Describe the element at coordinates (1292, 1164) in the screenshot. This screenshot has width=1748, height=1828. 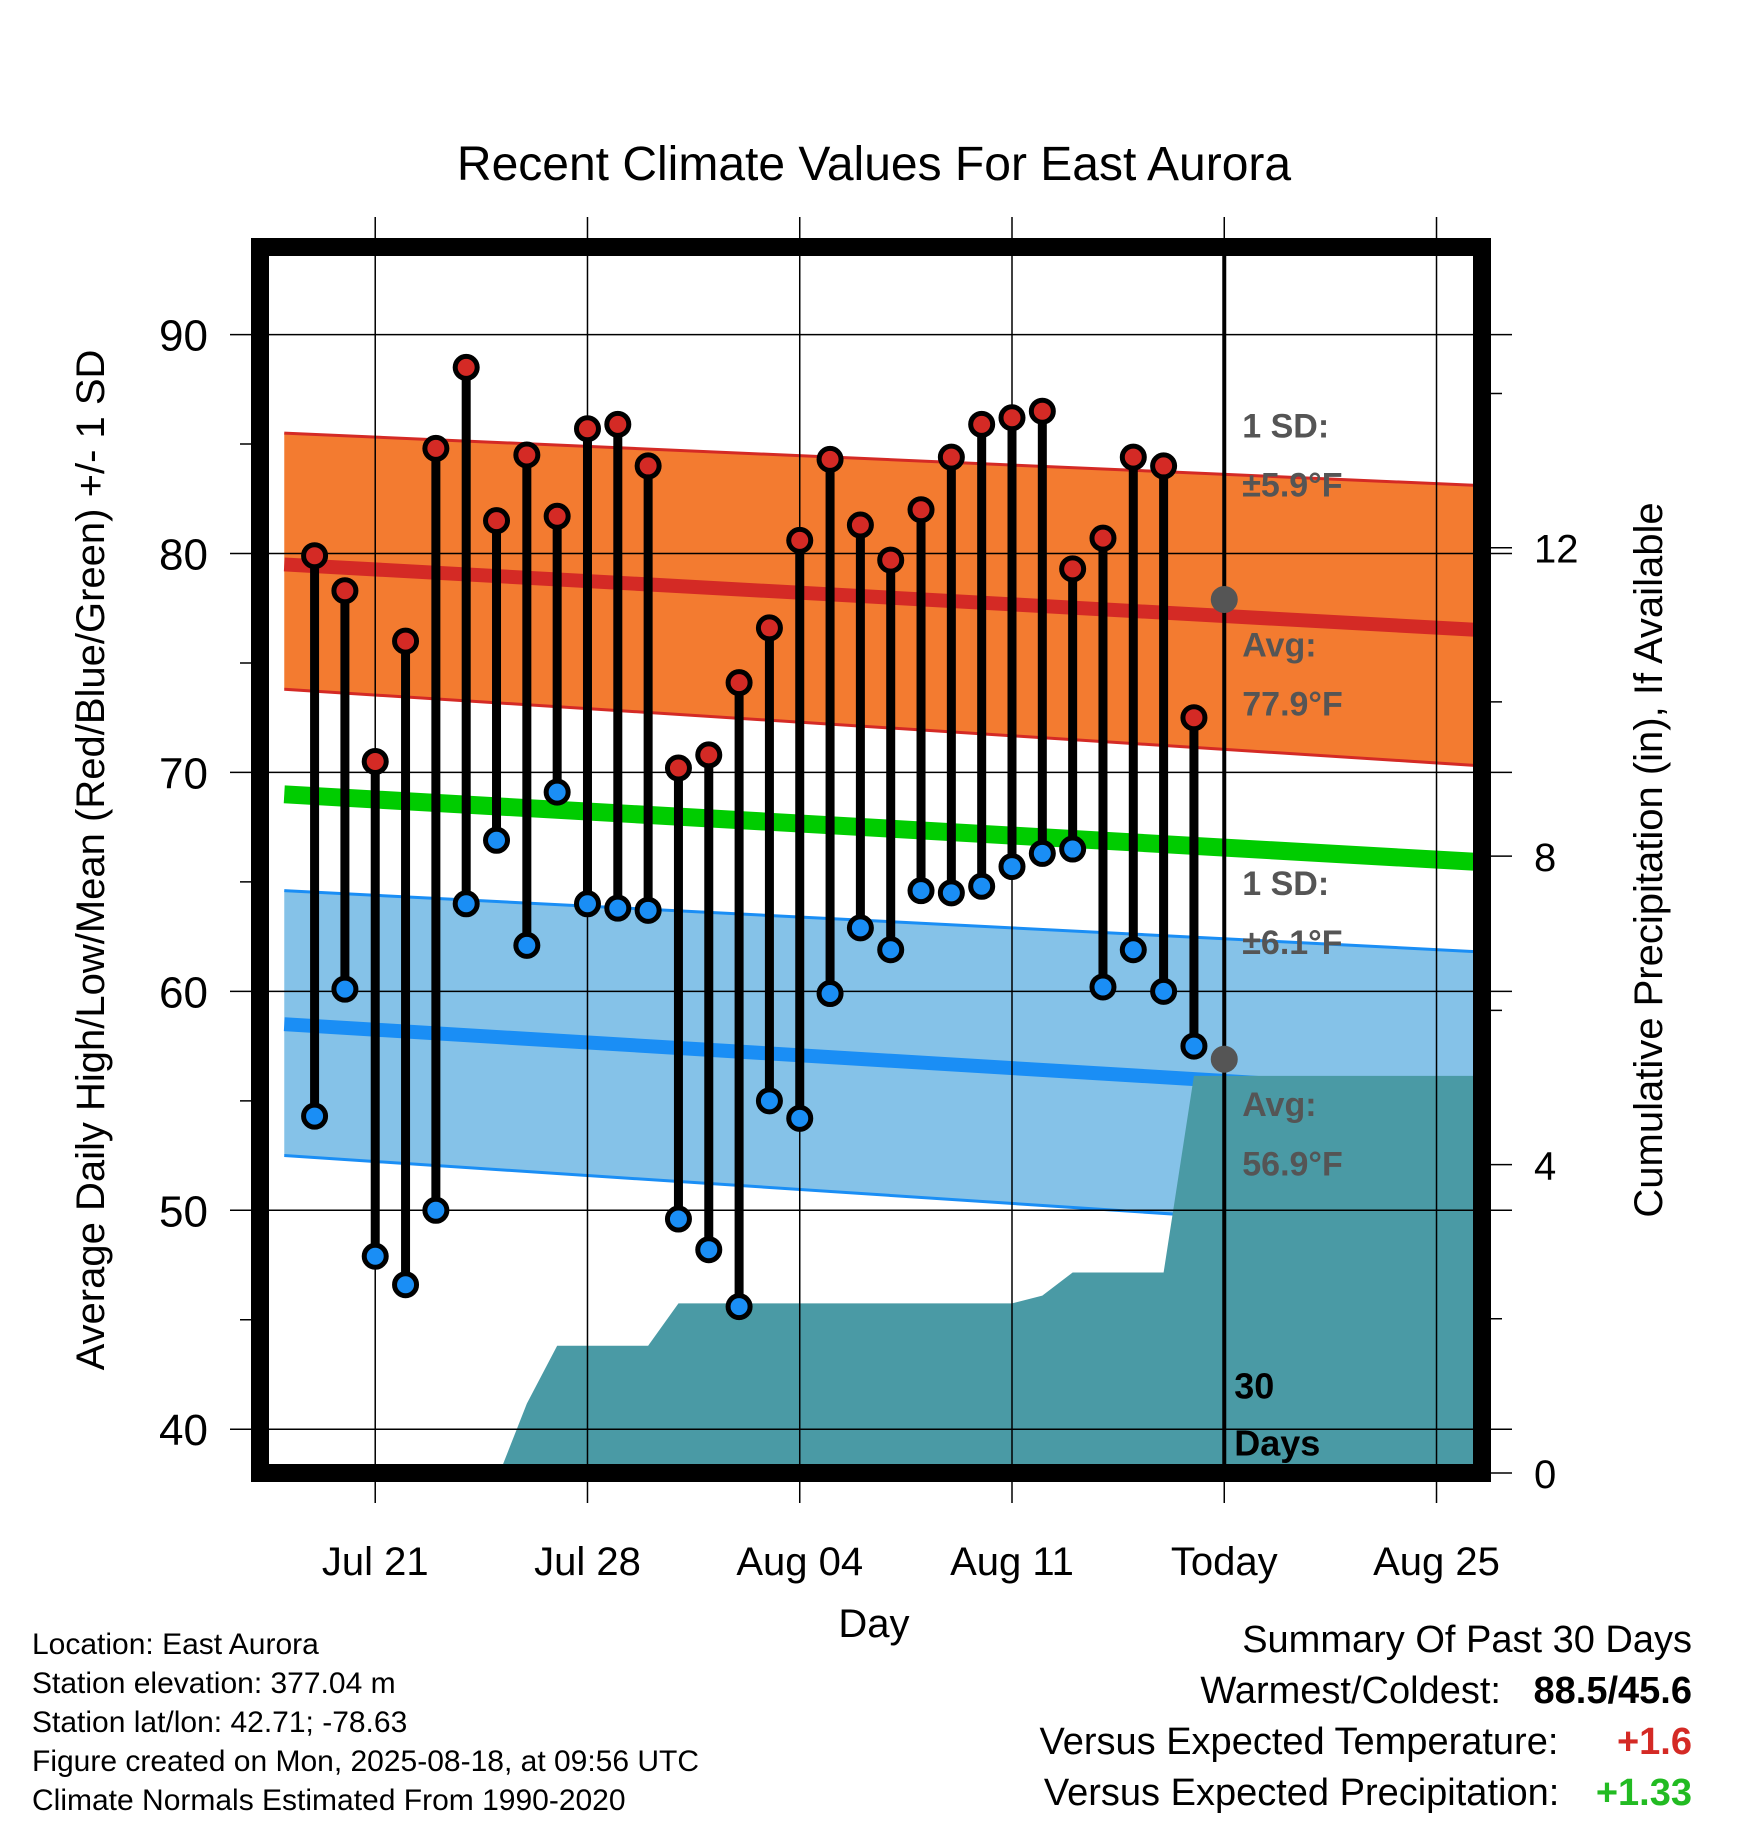
I see `low-avg-value: 56.9°F` at that location.